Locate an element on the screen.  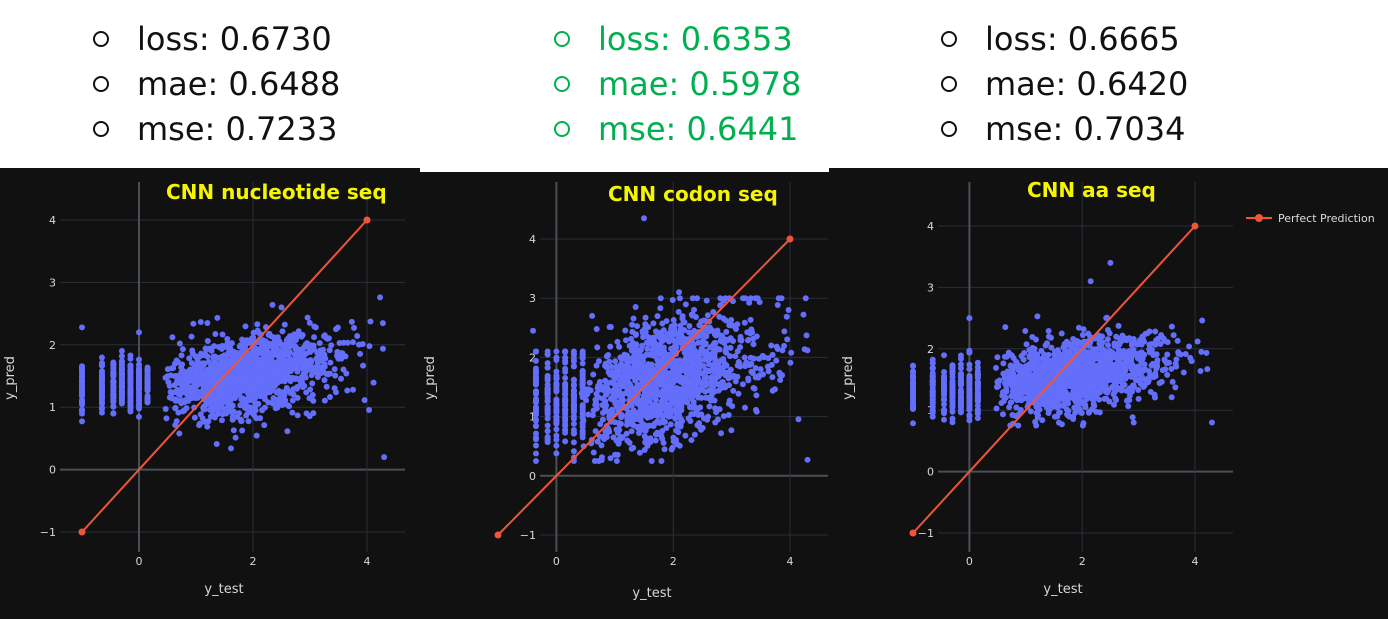
y-tick-label: 3 is located at coordinates (52, 282).